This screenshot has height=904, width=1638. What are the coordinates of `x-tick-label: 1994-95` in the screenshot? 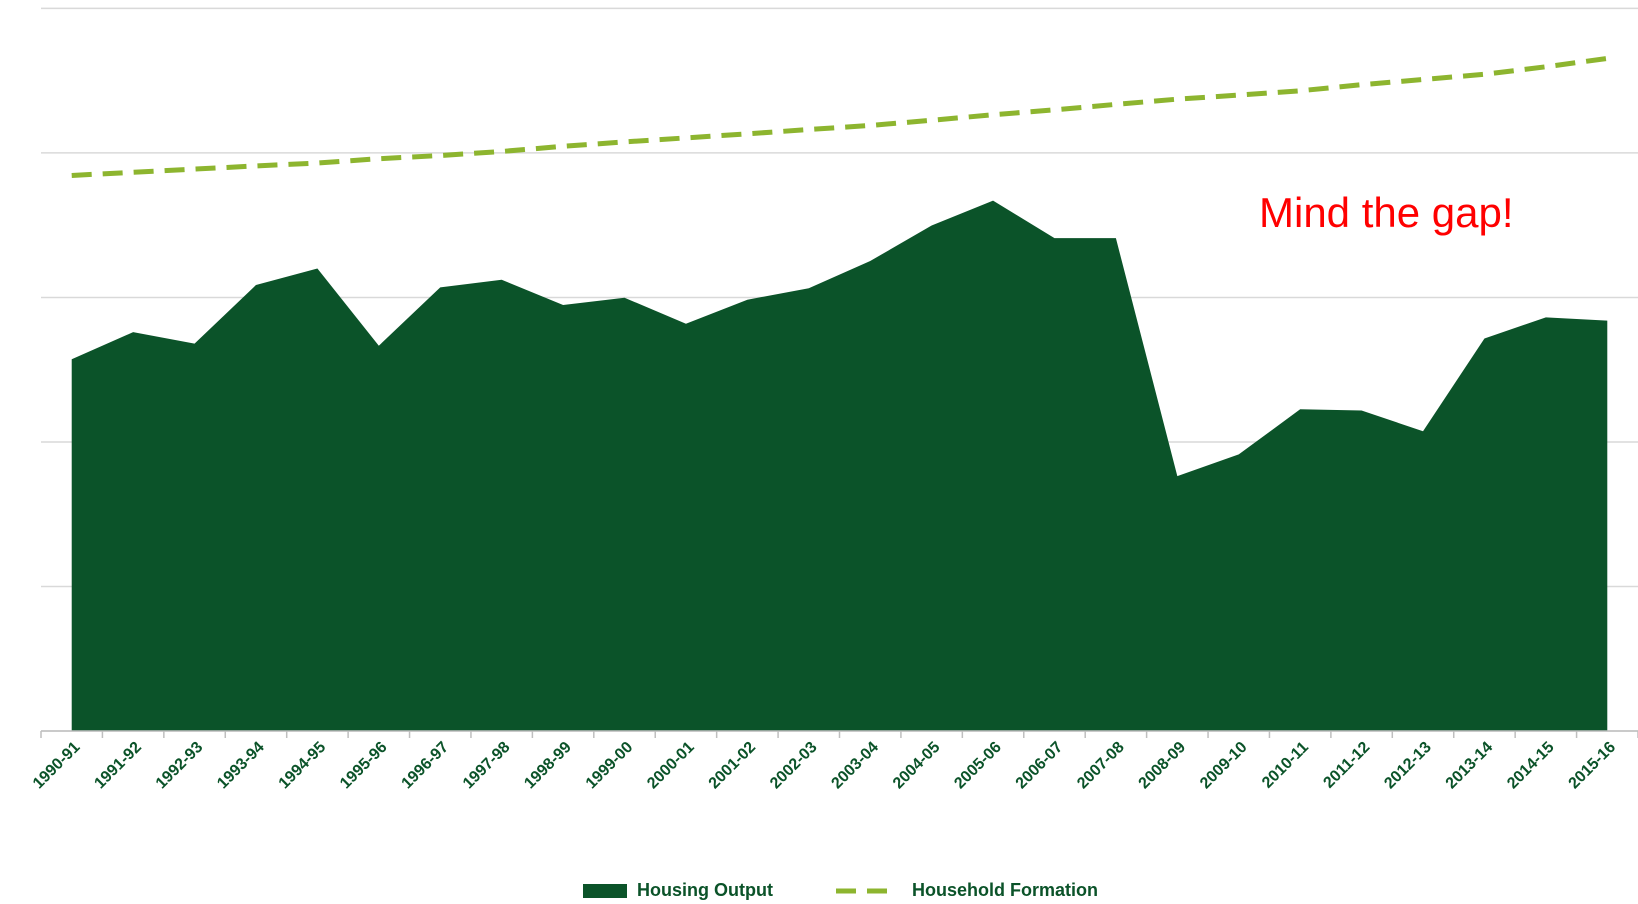 It's located at (303, 766).